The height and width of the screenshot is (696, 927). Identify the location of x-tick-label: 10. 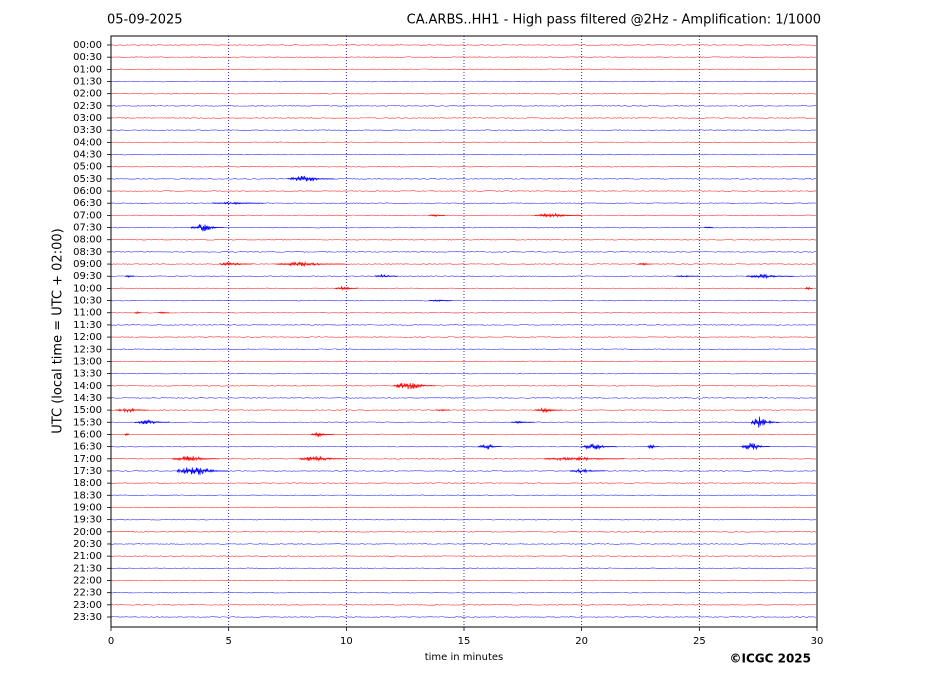
(346, 641).